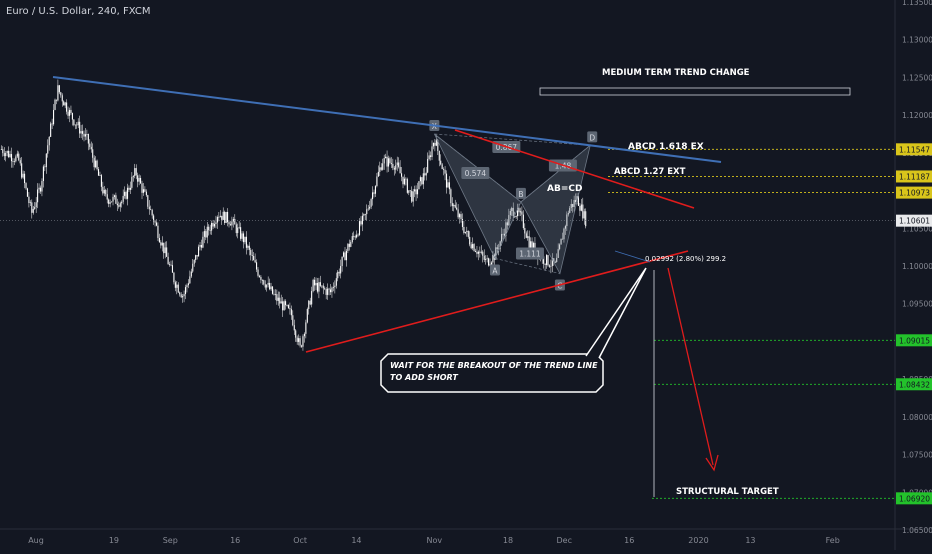 This screenshot has height=554, width=932. I want to click on measure-label: 0.02992 (2.80%) 299.2, so click(685, 259).